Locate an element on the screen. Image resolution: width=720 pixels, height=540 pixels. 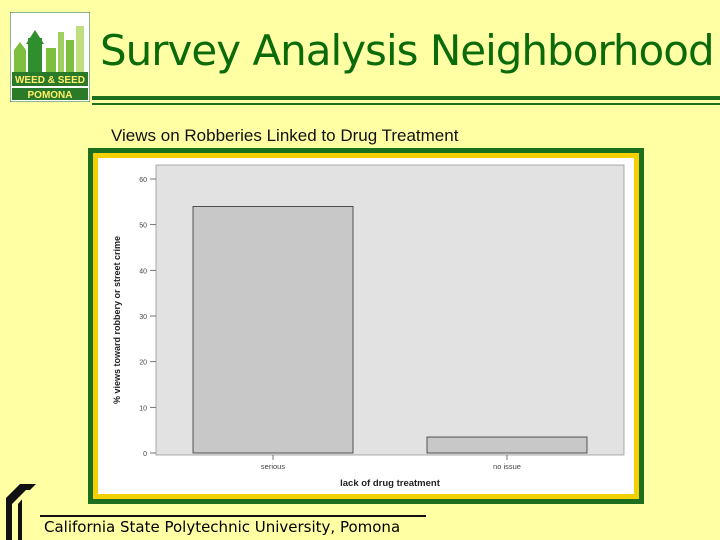
y-axis-label: % views toward robbery or street crime is located at coordinates (117, 320).